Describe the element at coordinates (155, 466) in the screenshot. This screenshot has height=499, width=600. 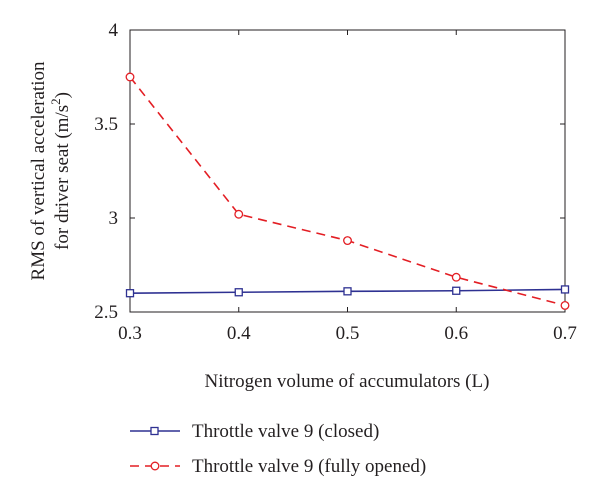
I see `legend-marker-opened` at that location.